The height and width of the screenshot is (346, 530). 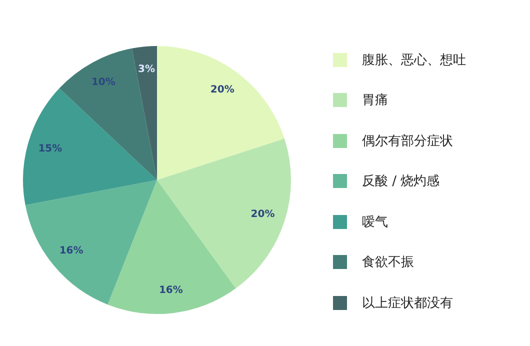 I want to click on legend-label: 反酸 / 烧灼感, so click(x=401, y=181).